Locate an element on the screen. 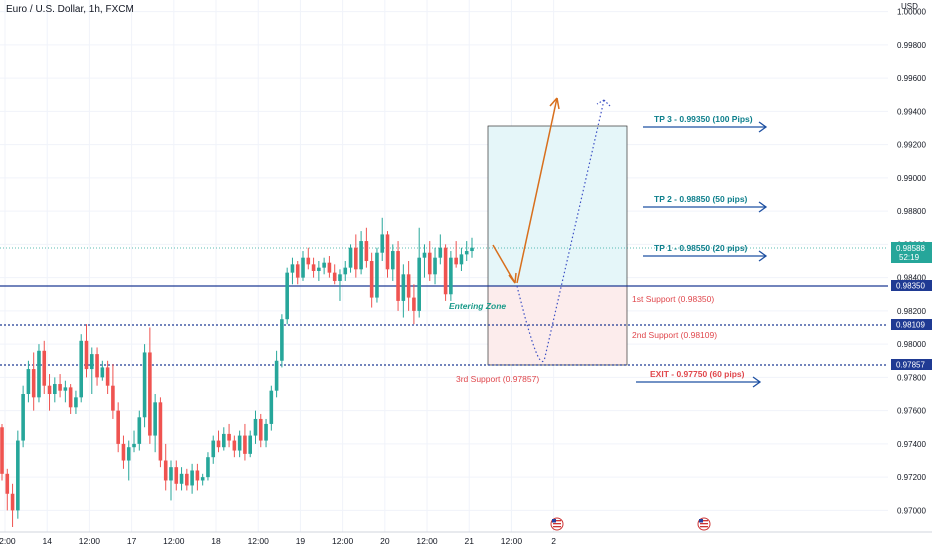 The image size is (932, 550). time-tick-label: 17 is located at coordinates (132, 541).